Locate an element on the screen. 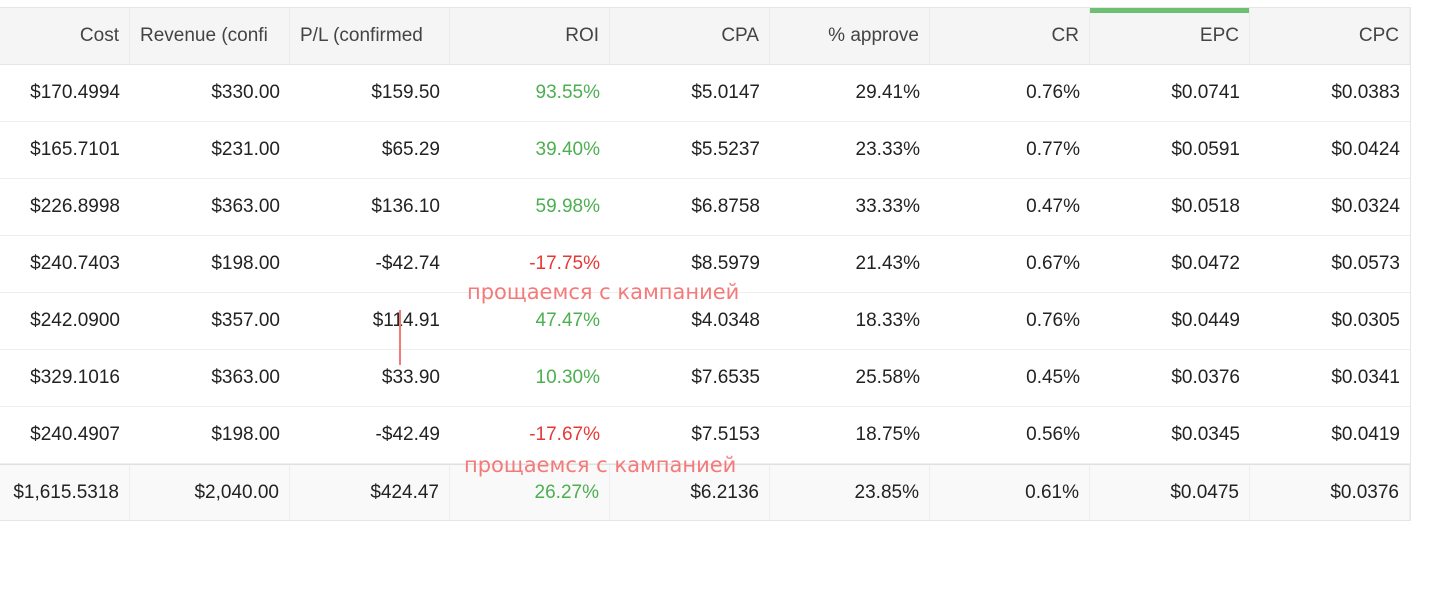 The width and height of the screenshot is (1436, 610). cell-cpc: $0.0324 is located at coordinates (1365, 206).